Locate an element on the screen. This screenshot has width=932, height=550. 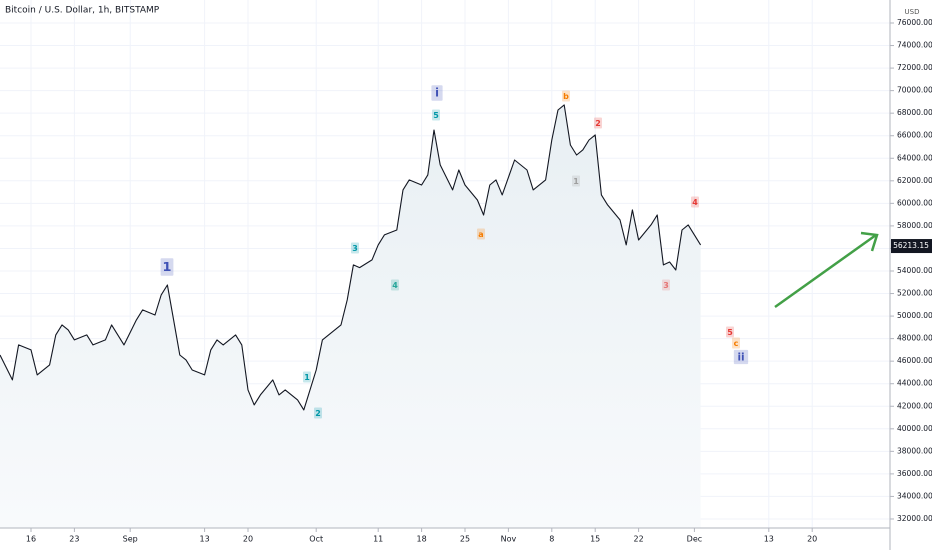
y-tick-label: 42000.00 is located at coordinates (914, 405).